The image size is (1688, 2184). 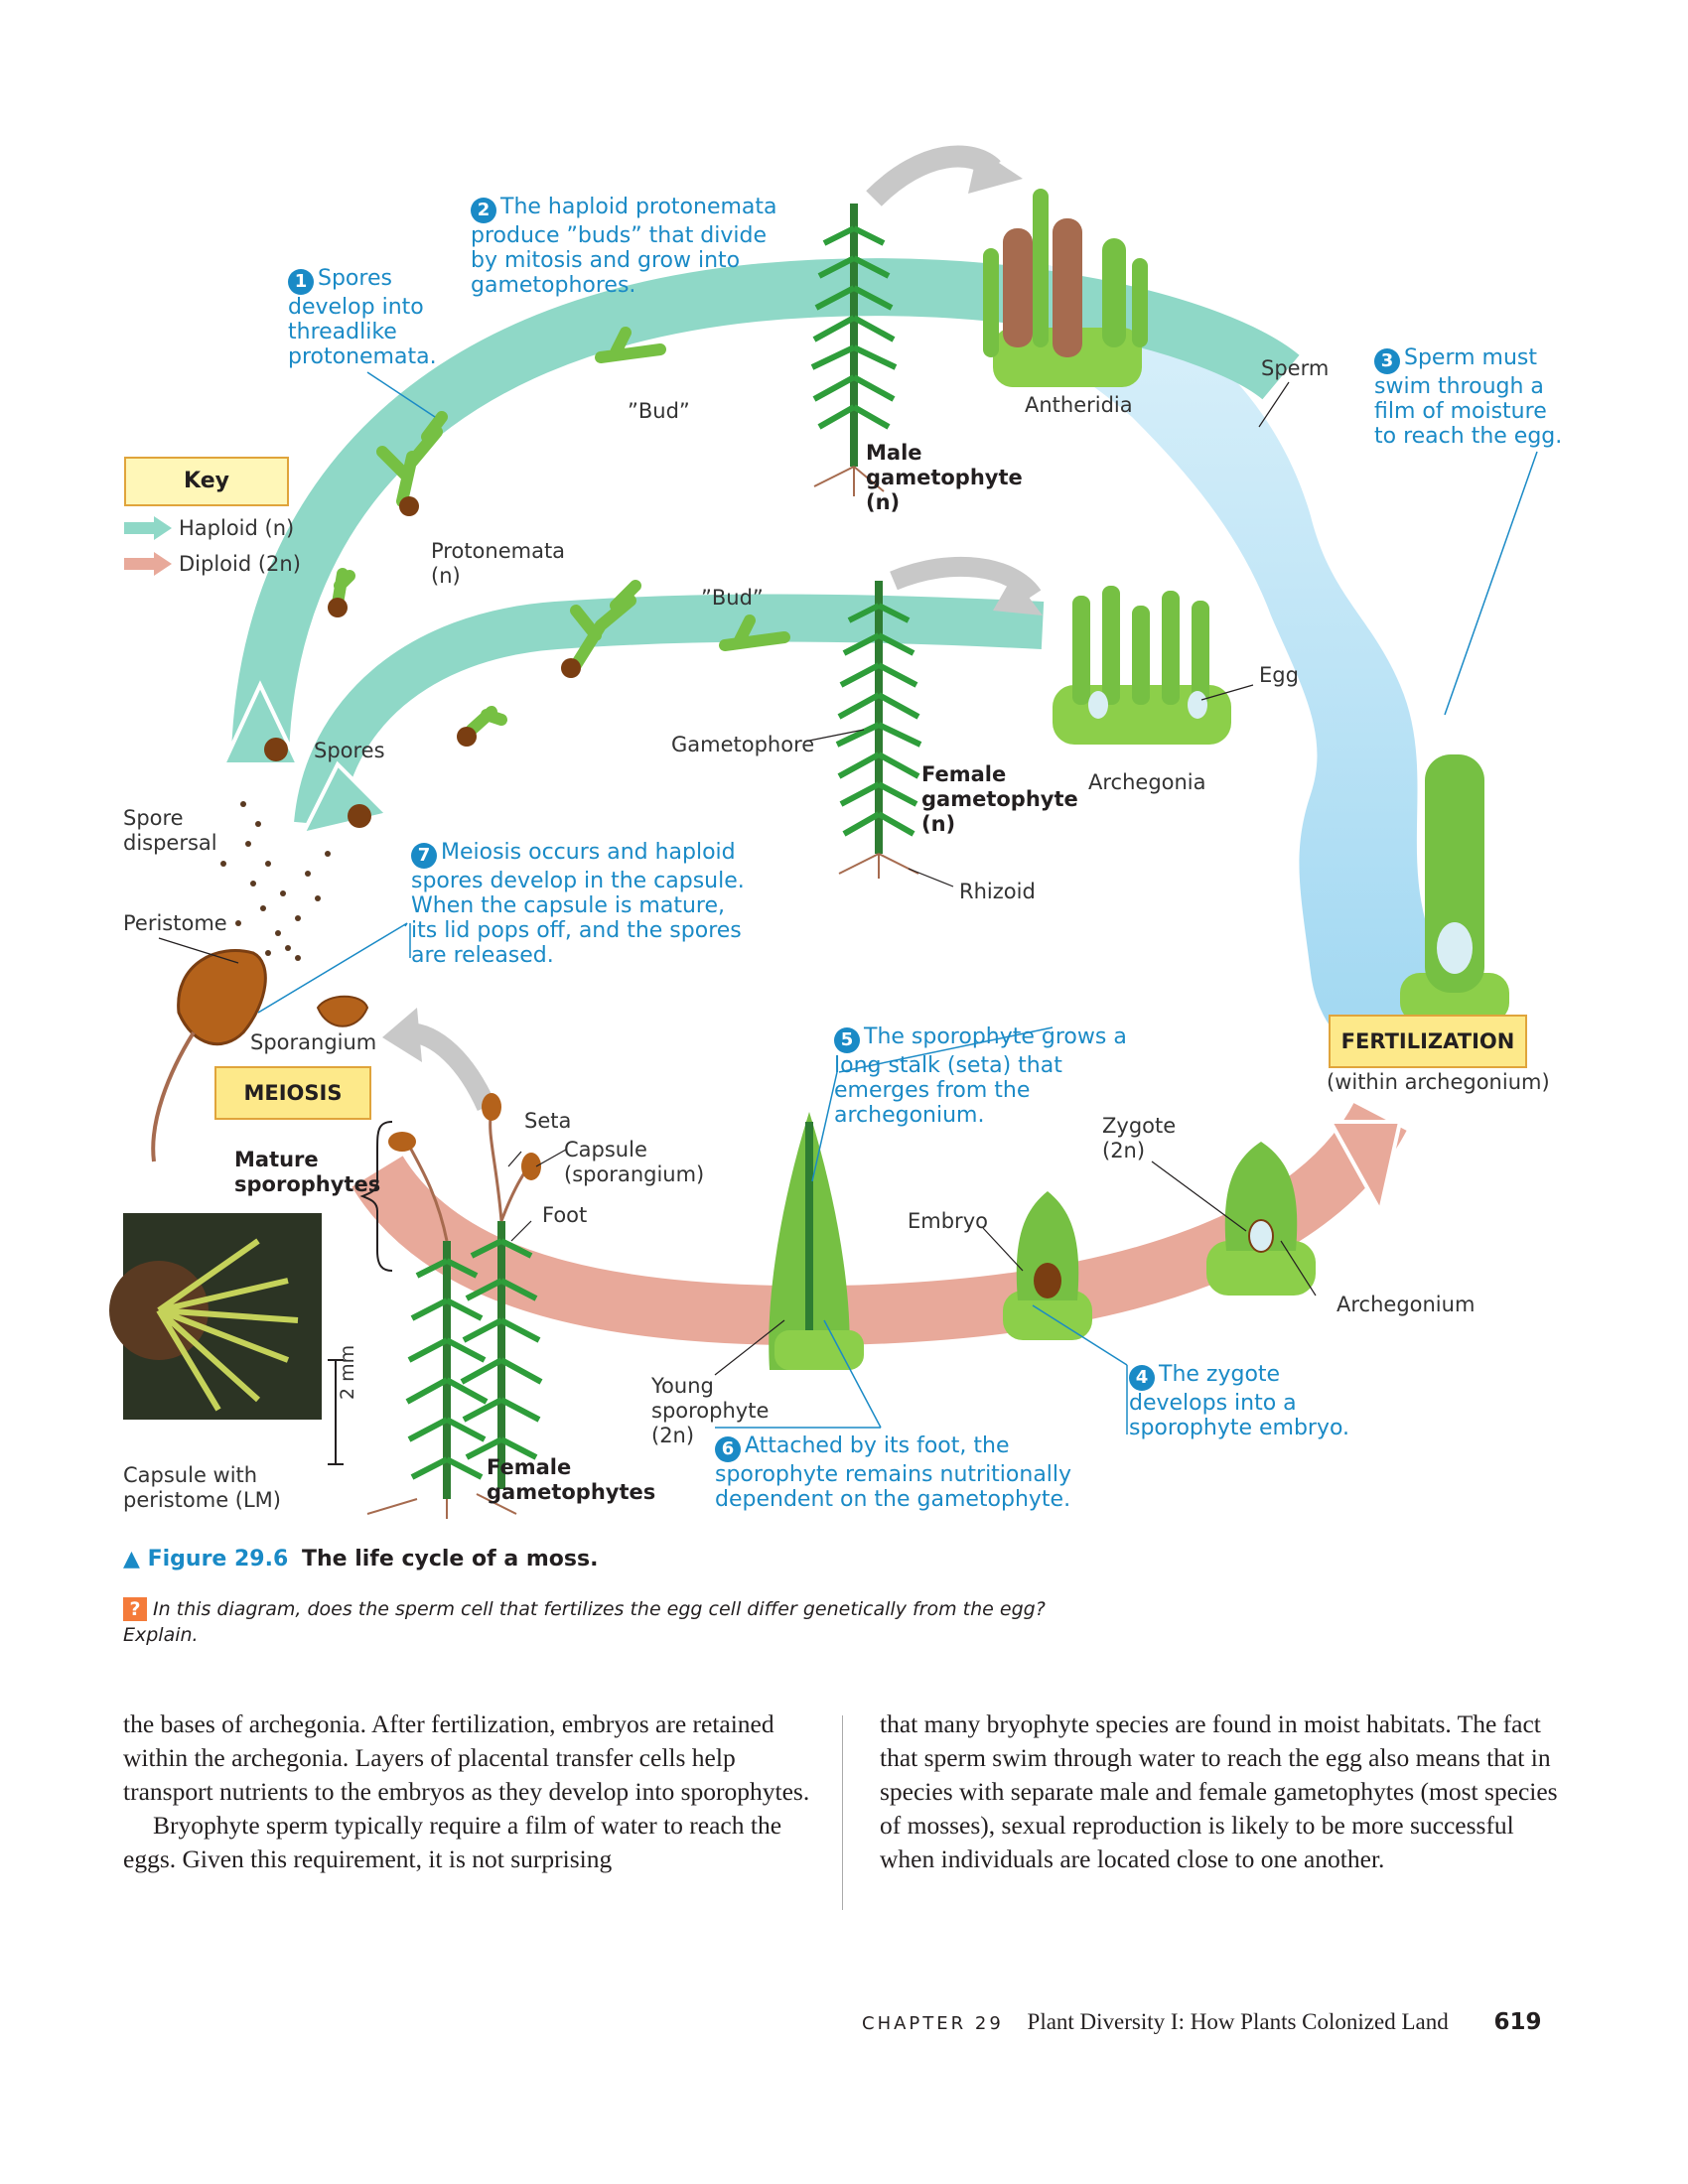 What do you see at coordinates (1428, 1041) in the screenshot?
I see `fertilization-box: FERTILIZATION` at bounding box center [1428, 1041].